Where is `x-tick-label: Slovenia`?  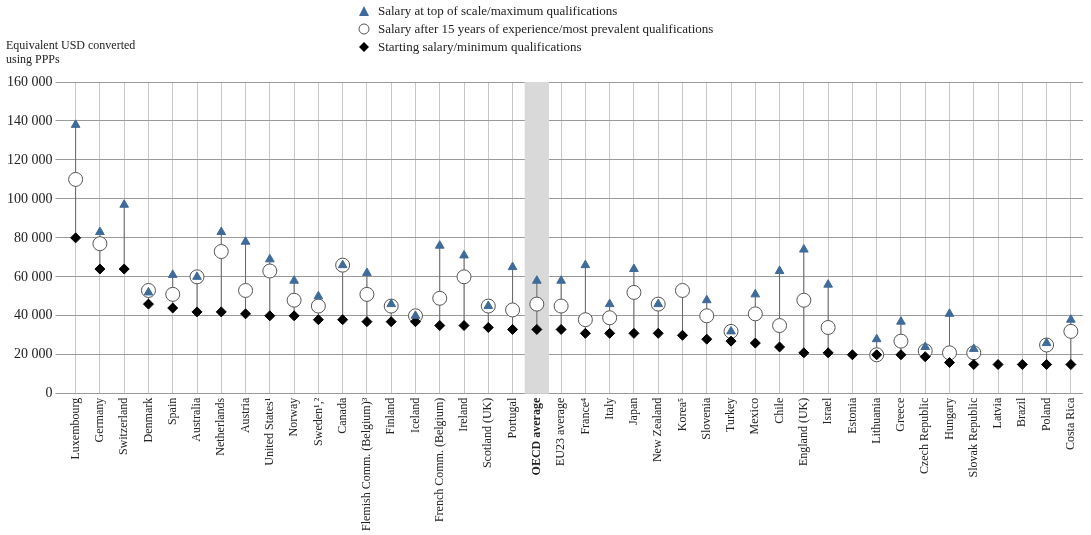
x-tick-label: Slovenia is located at coordinates (705, 418).